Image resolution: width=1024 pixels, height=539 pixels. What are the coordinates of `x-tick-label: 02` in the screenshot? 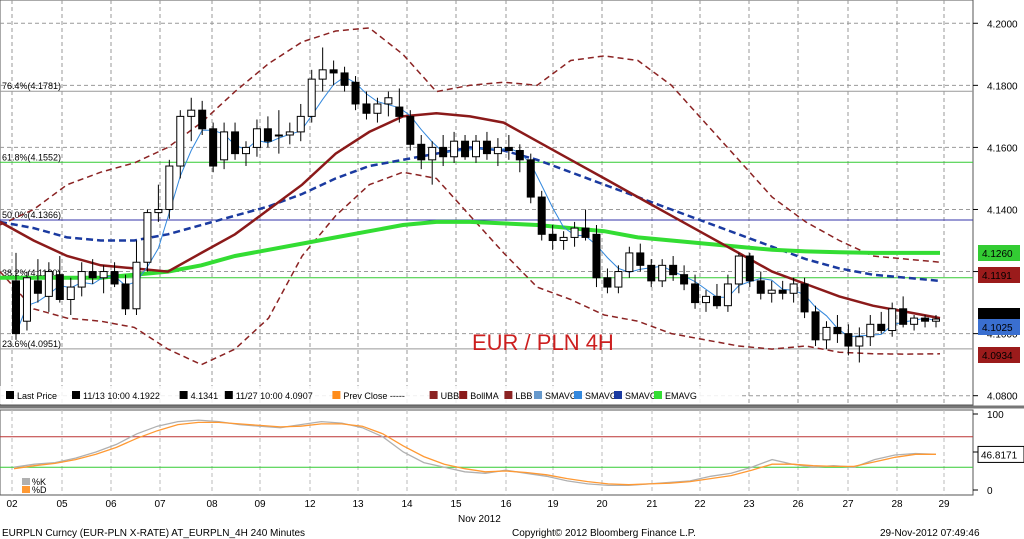 It's located at (12, 504).